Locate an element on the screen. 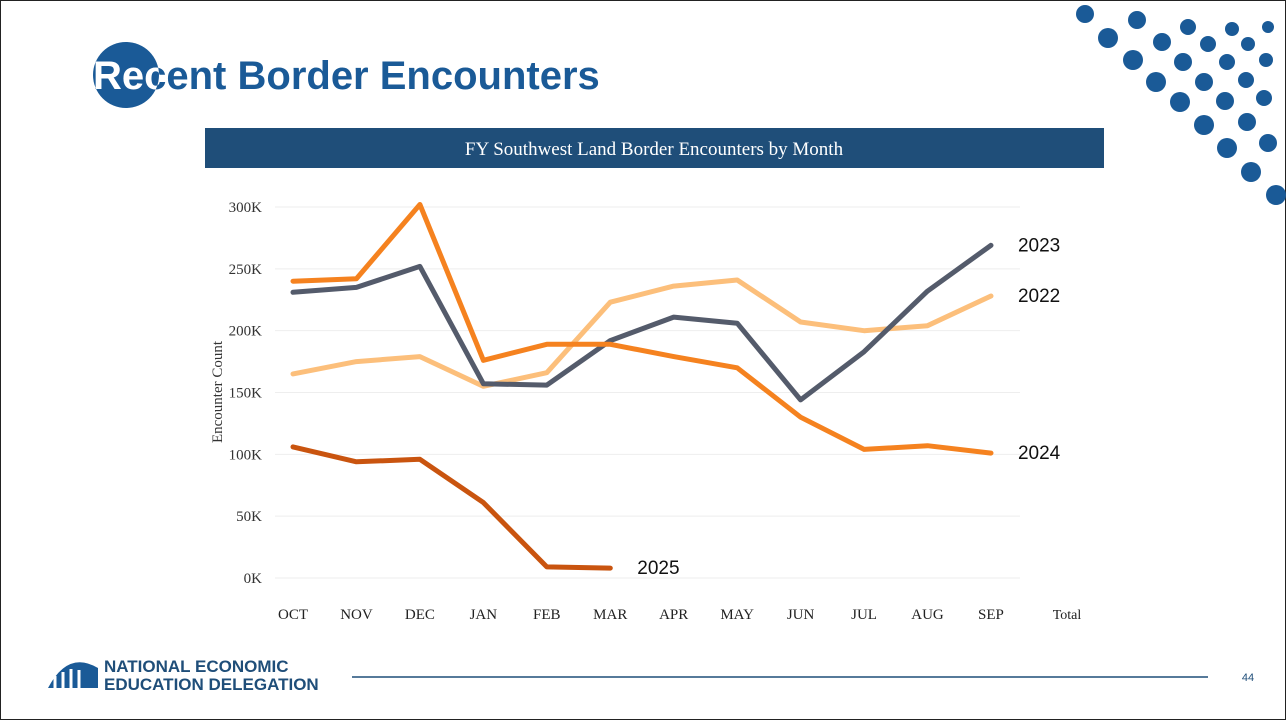 This screenshot has width=1286, height=720. y-tick-label: 100K is located at coordinates (246, 455).